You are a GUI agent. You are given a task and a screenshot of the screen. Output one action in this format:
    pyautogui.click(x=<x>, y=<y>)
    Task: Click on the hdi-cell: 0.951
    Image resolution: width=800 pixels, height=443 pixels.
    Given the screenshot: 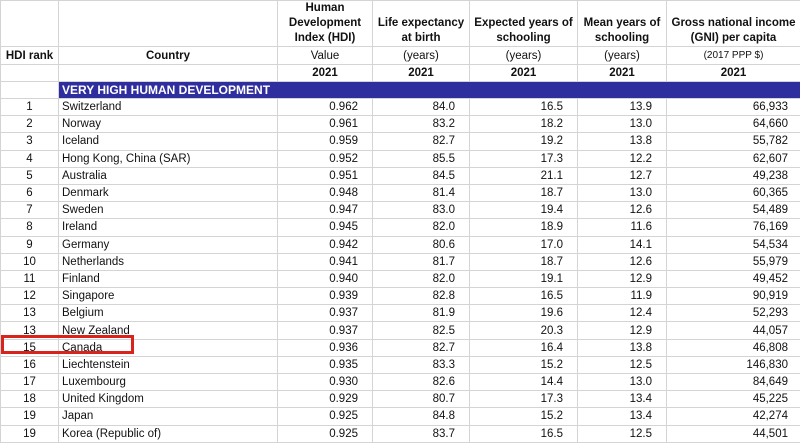 What is the action you would take?
    pyautogui.click(x=325, y=175)
    